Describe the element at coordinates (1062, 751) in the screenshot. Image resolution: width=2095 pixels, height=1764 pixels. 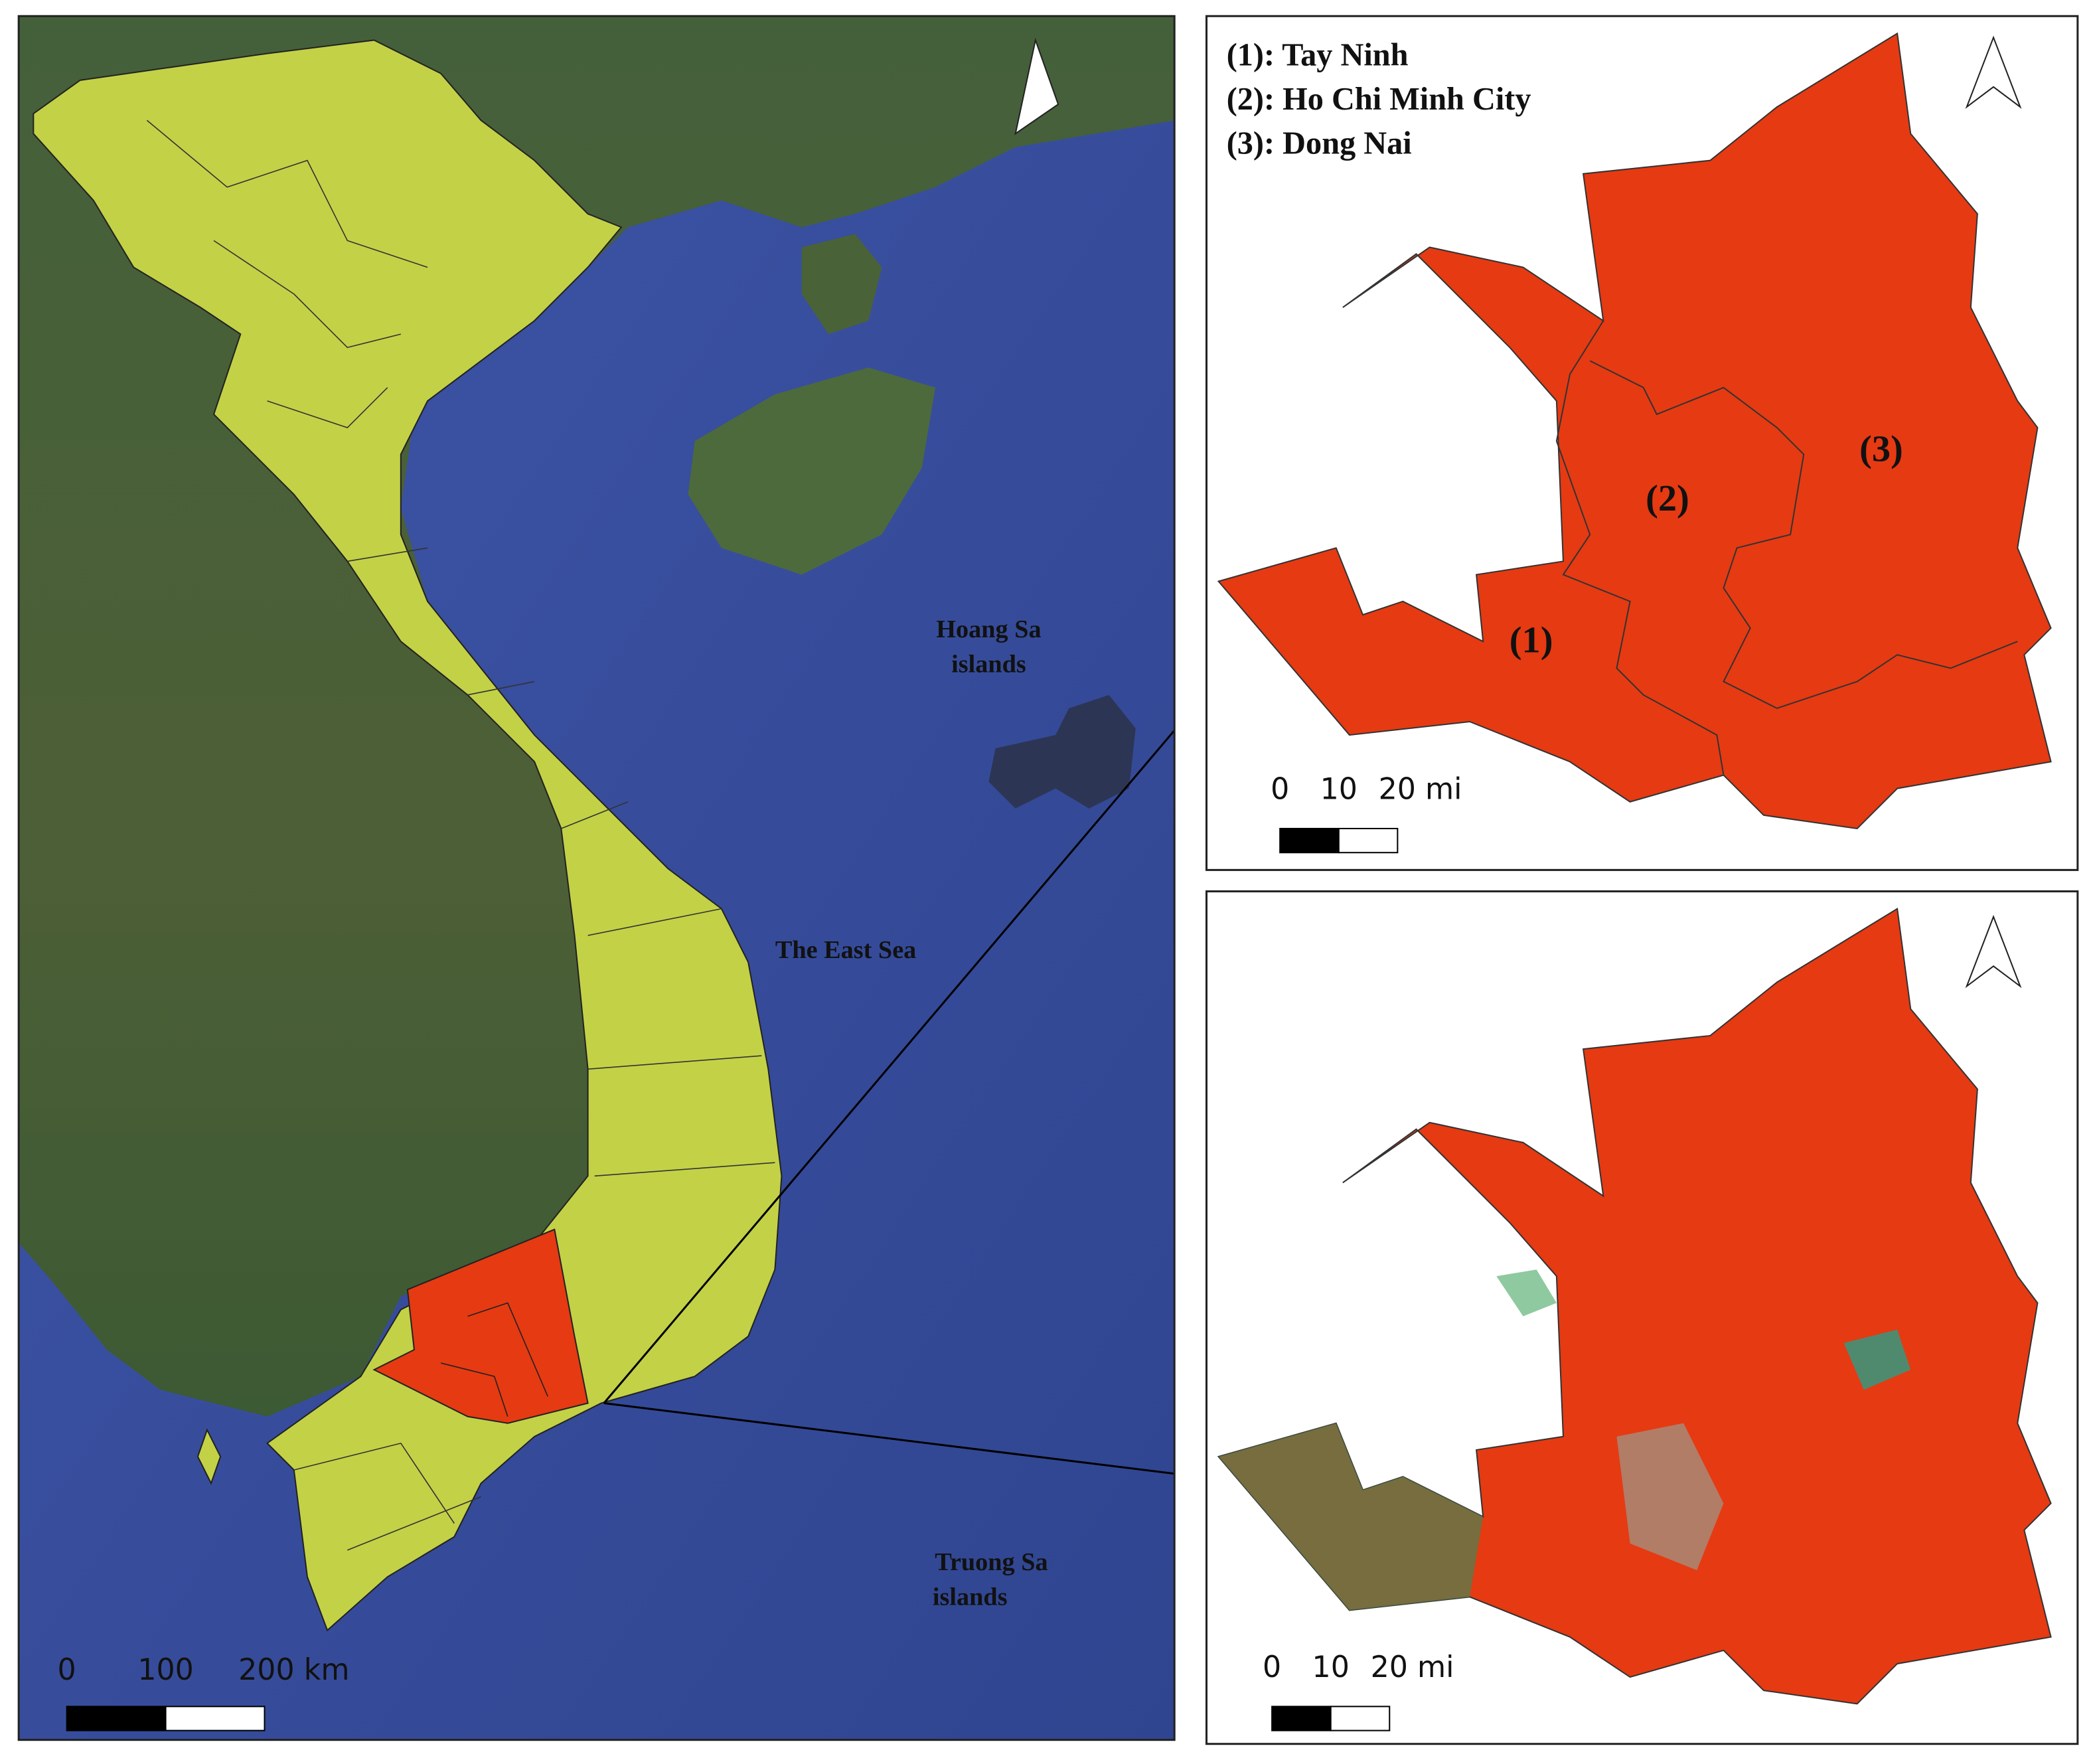
I see `hoang-sa-islands` at that location.